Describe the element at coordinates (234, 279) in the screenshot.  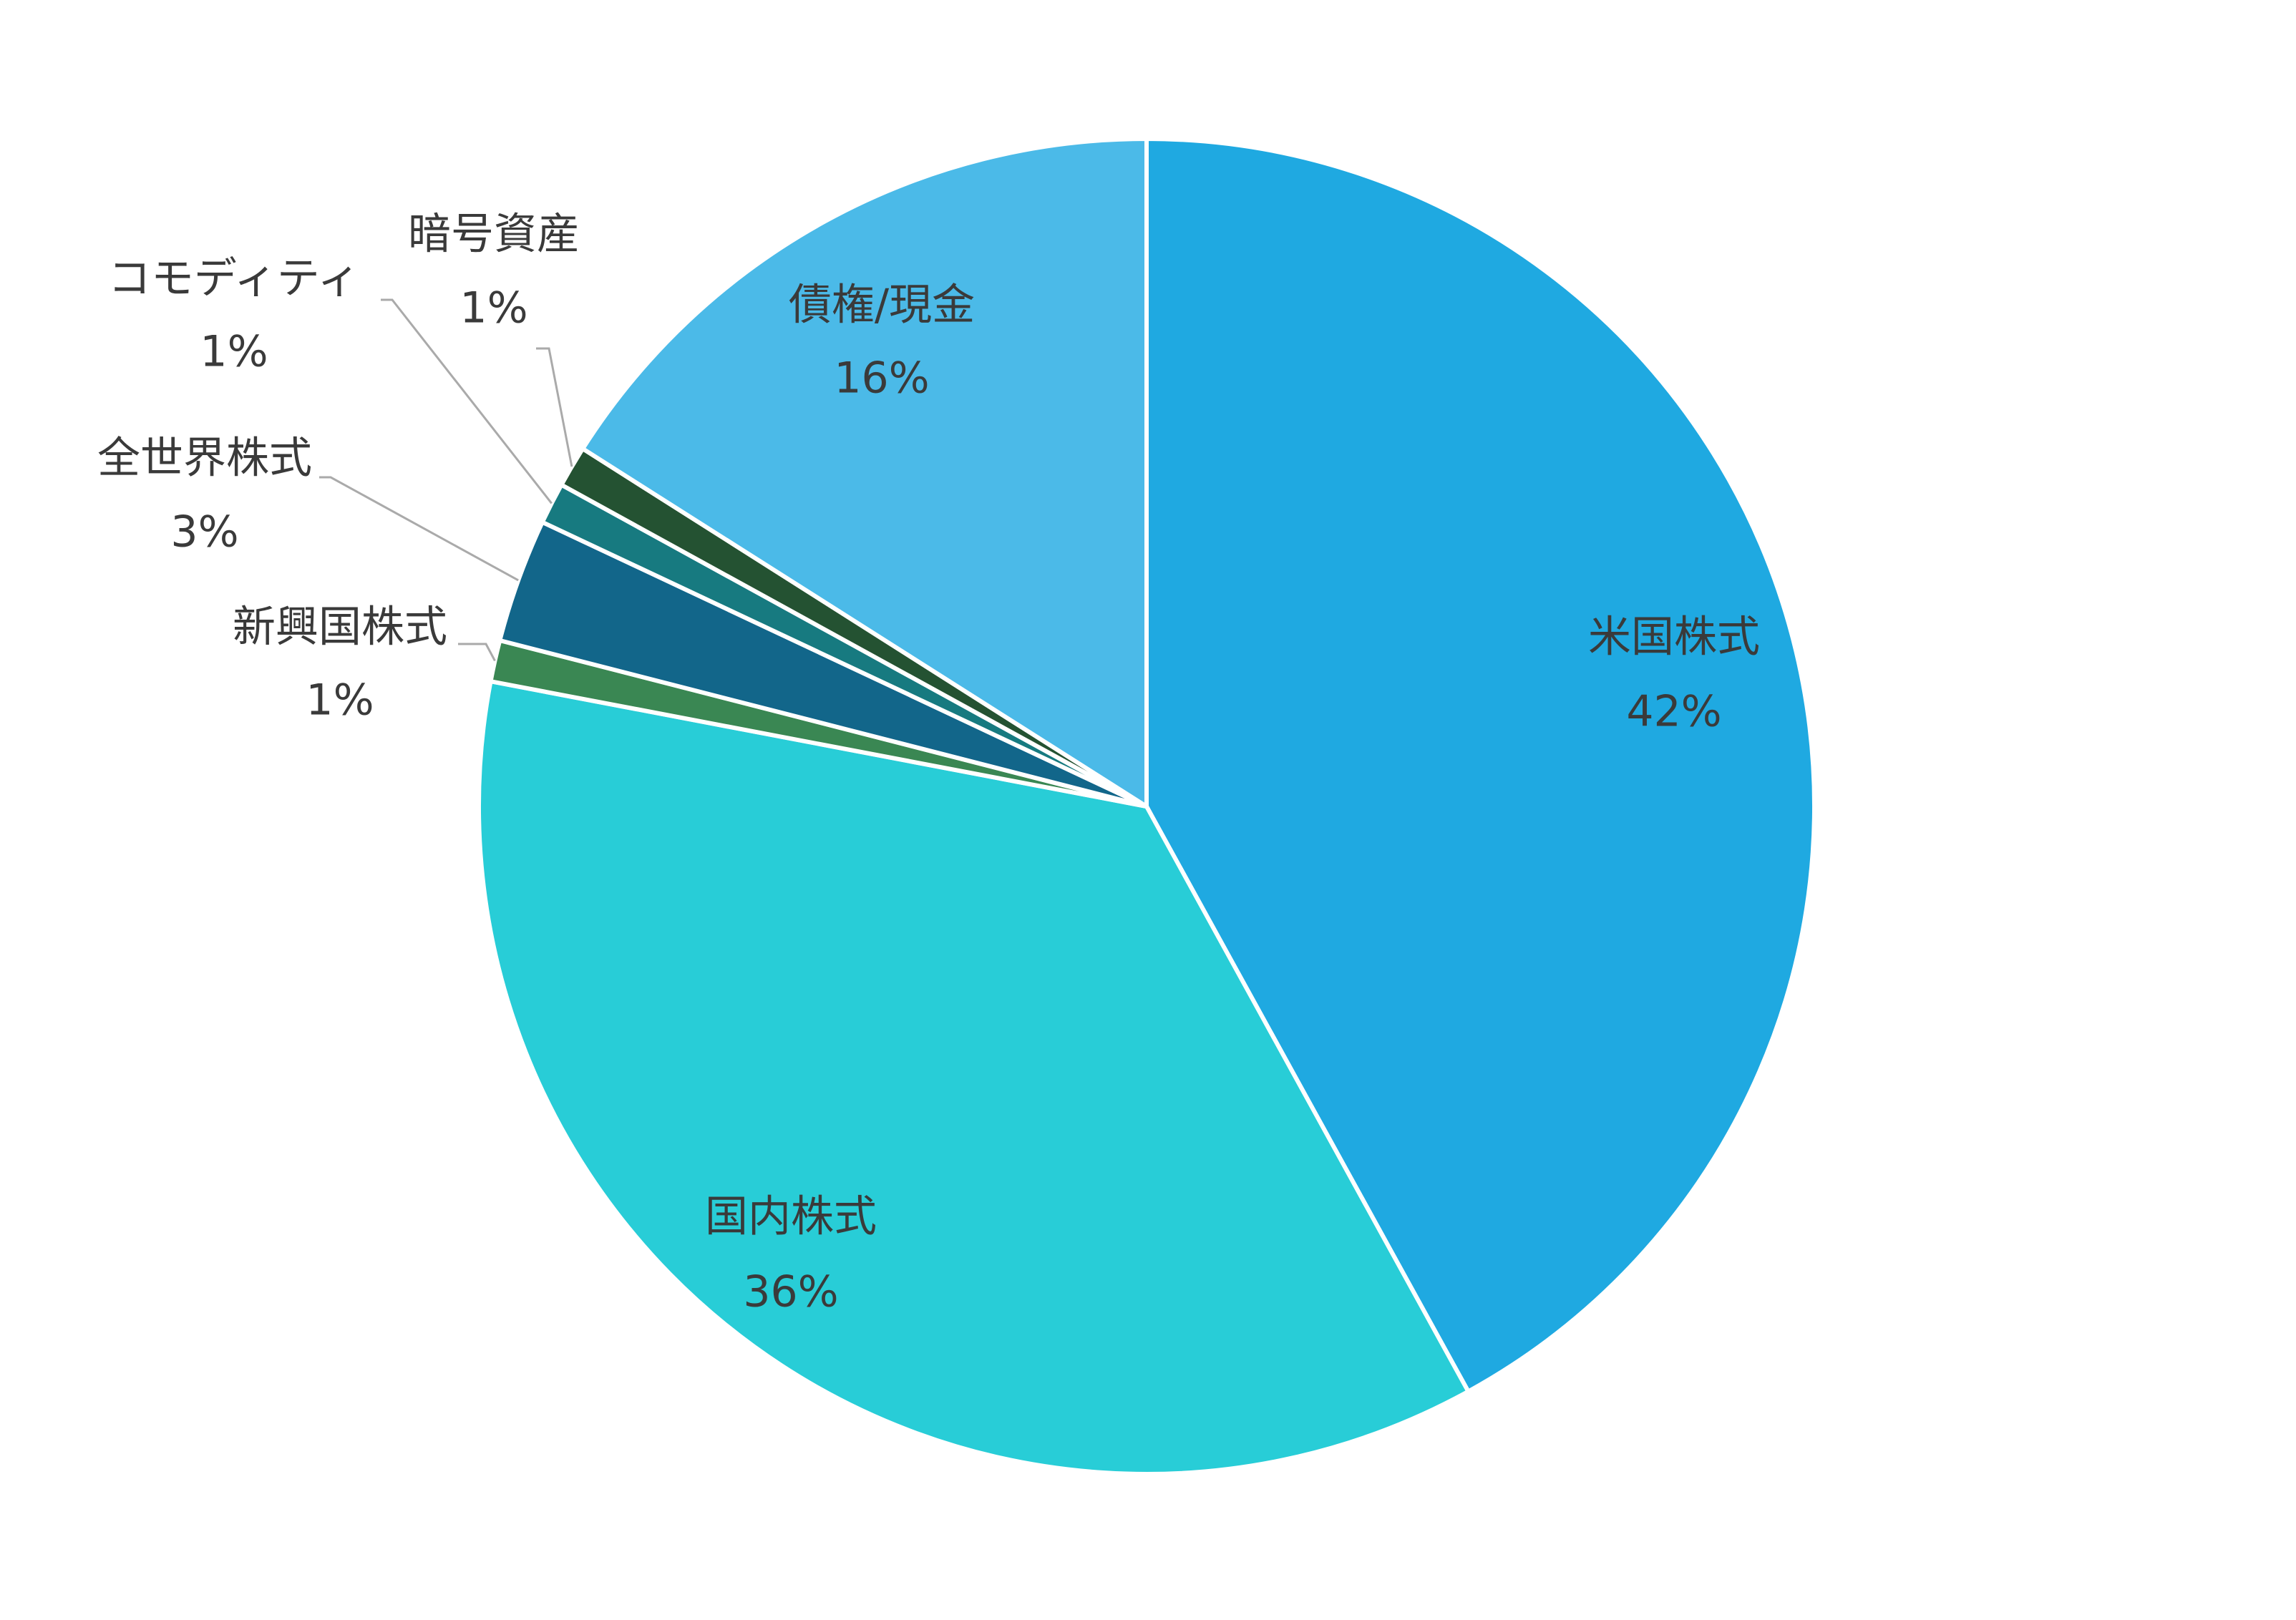
I see `slice-label: コモディティ` at that location.